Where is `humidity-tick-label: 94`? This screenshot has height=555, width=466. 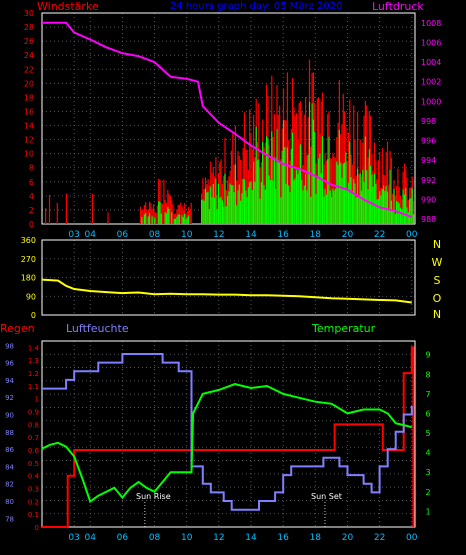 humidity-tick-label: 94 is located at coordinates (9, 381).